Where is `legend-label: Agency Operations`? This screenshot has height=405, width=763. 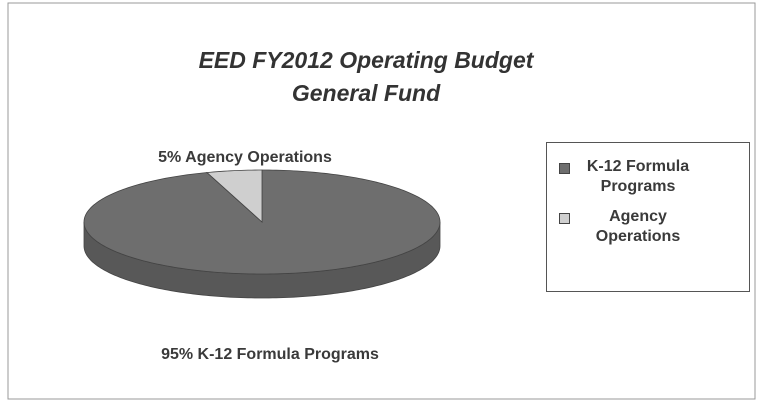 legend-label: Agency Operations is located at coordinates (638, 226).